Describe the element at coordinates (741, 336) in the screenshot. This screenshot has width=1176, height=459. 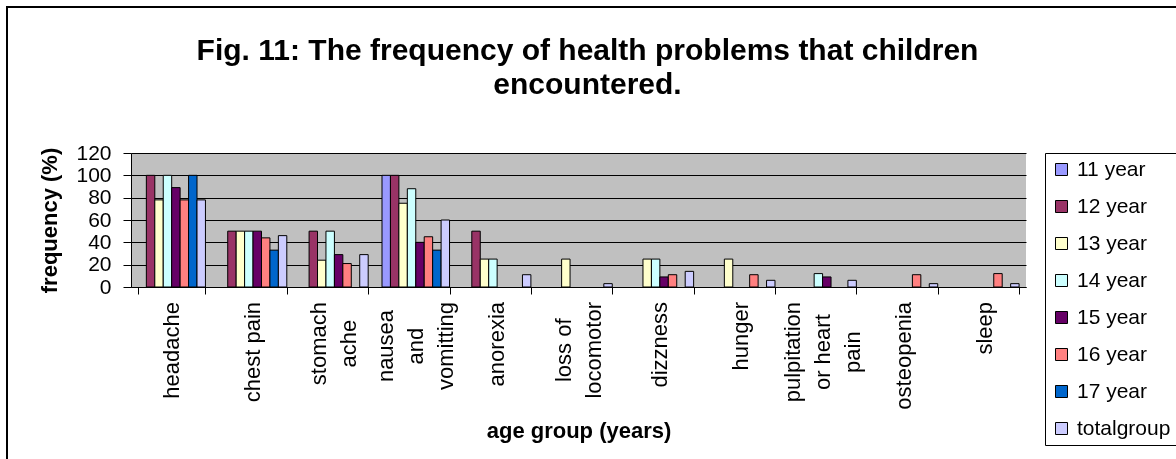
I see `x-tick-label: hunger` at that location.